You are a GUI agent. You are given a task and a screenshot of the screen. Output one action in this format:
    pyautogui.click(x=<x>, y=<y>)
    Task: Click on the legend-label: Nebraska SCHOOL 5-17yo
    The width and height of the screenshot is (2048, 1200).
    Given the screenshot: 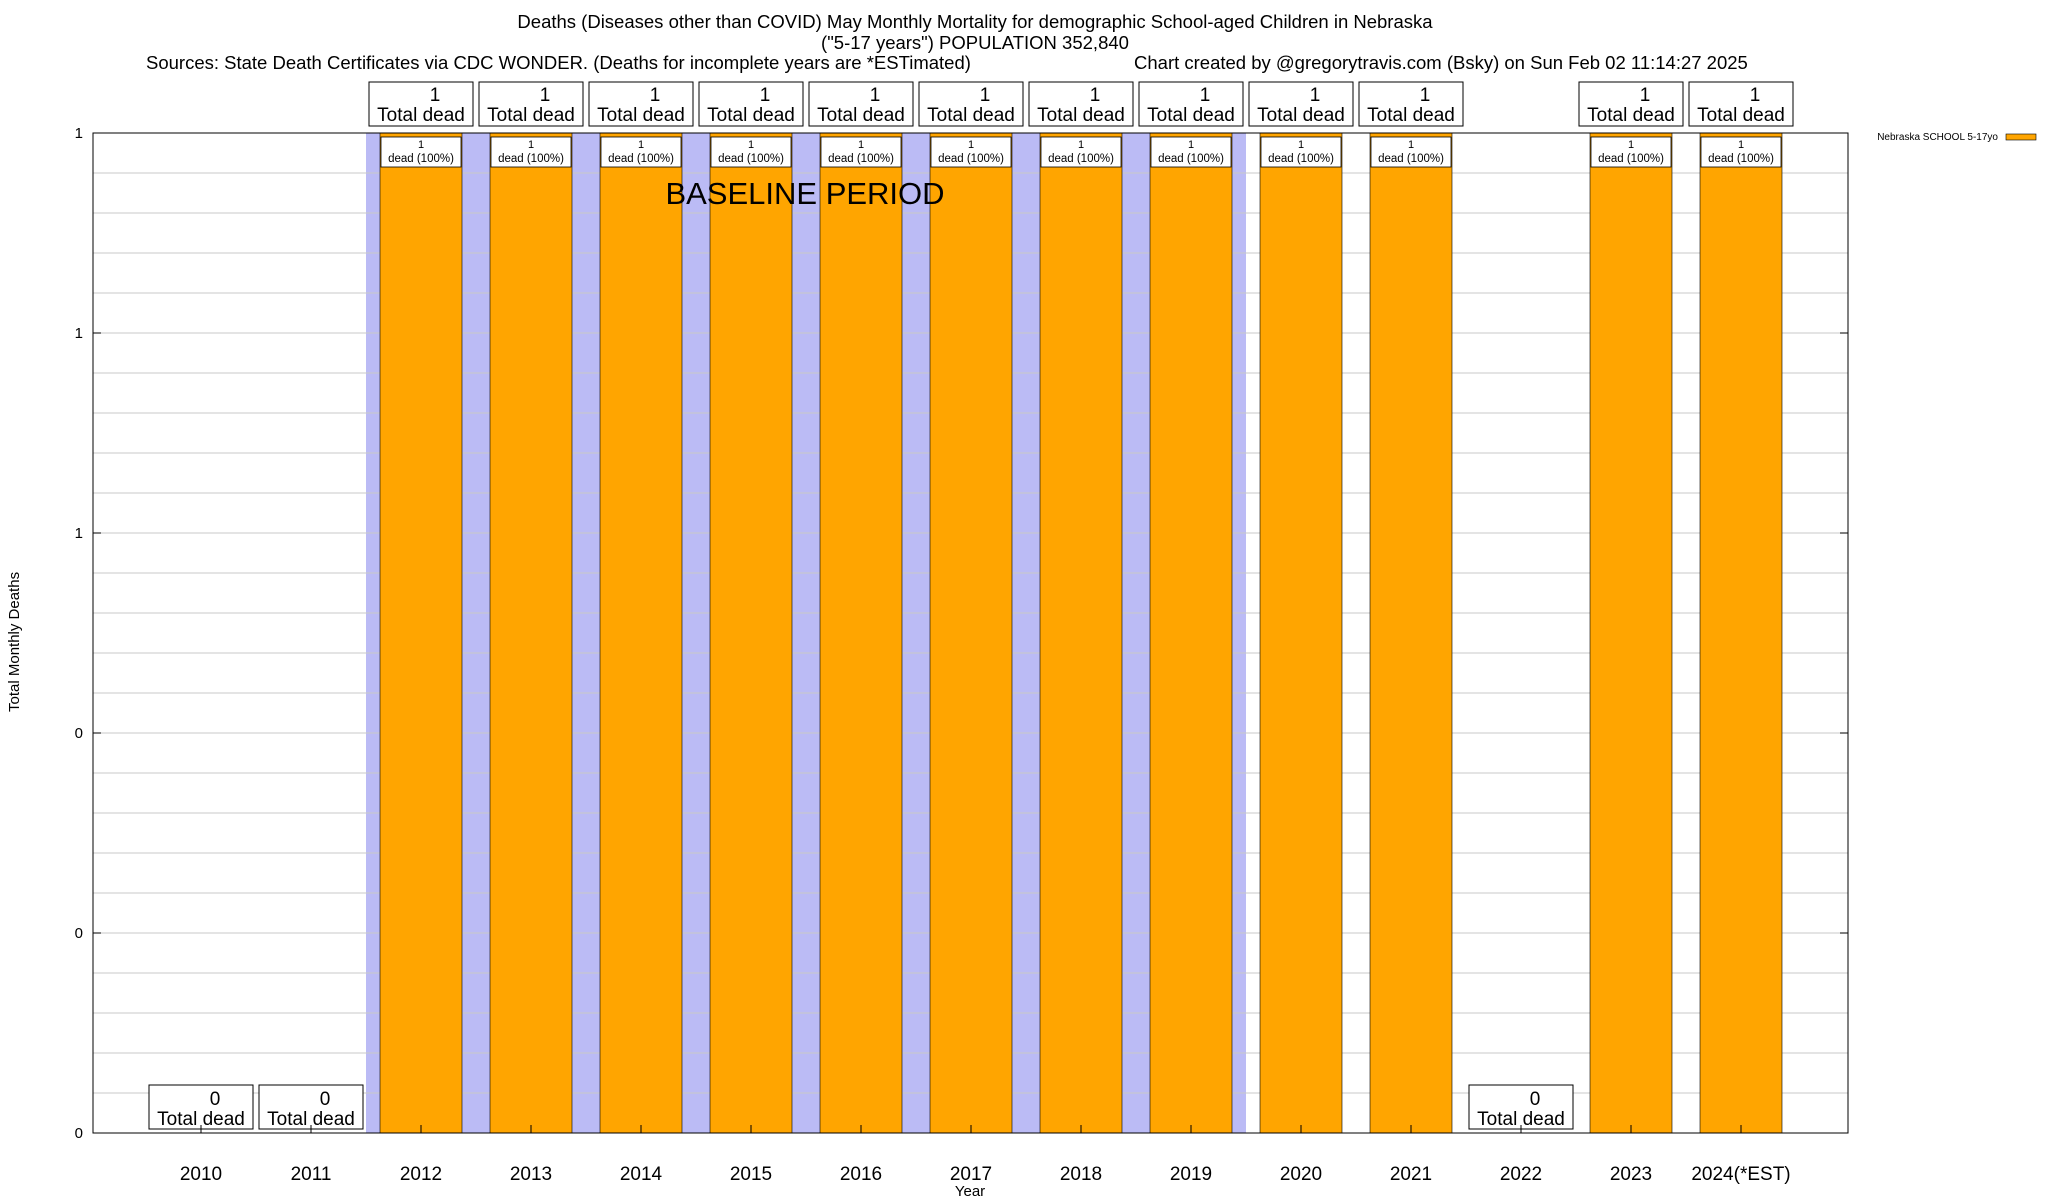 What is the action you would take?
    pyautogui.click(x=1937, y=137)
    